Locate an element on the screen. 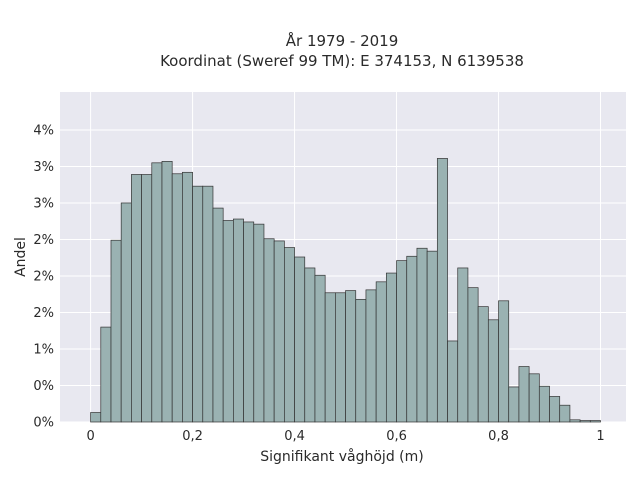  y-tick-label-8: 4% is located at coordinates (43, 130).